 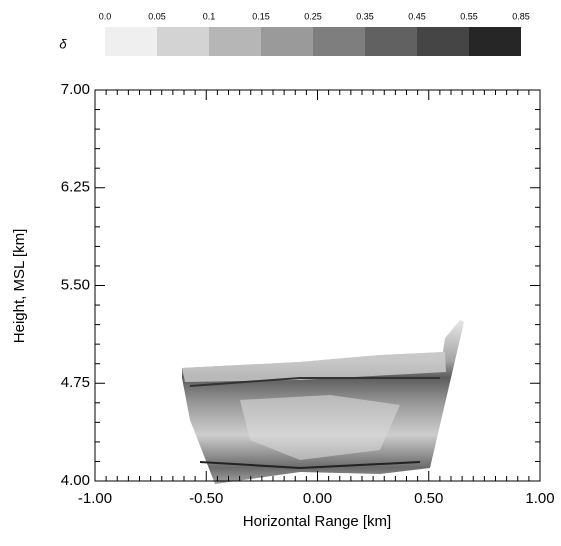 What do you see at coordinates (63, 43) in the screenshot?
I see `colorbar-label: δ` at bounding box center [63, 43].